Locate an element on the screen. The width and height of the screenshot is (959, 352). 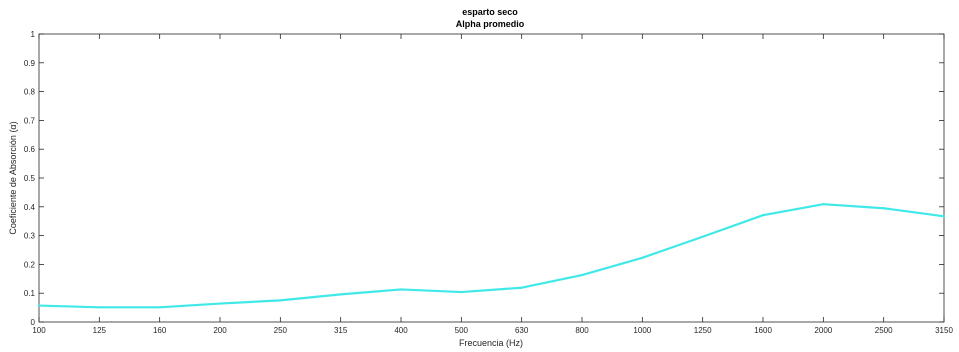
x-tick-label: 1600 is located at coordinates (763, 330).